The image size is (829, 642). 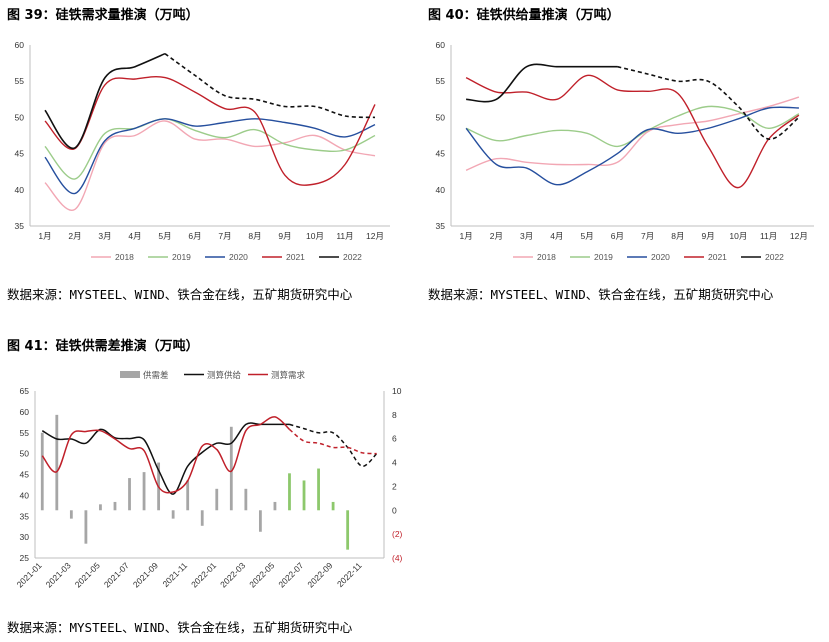 What do you see at coordinates (25, 475) in the screenshot?
I see `left-y-tick-label: 45` at bounding box center [25, 475].